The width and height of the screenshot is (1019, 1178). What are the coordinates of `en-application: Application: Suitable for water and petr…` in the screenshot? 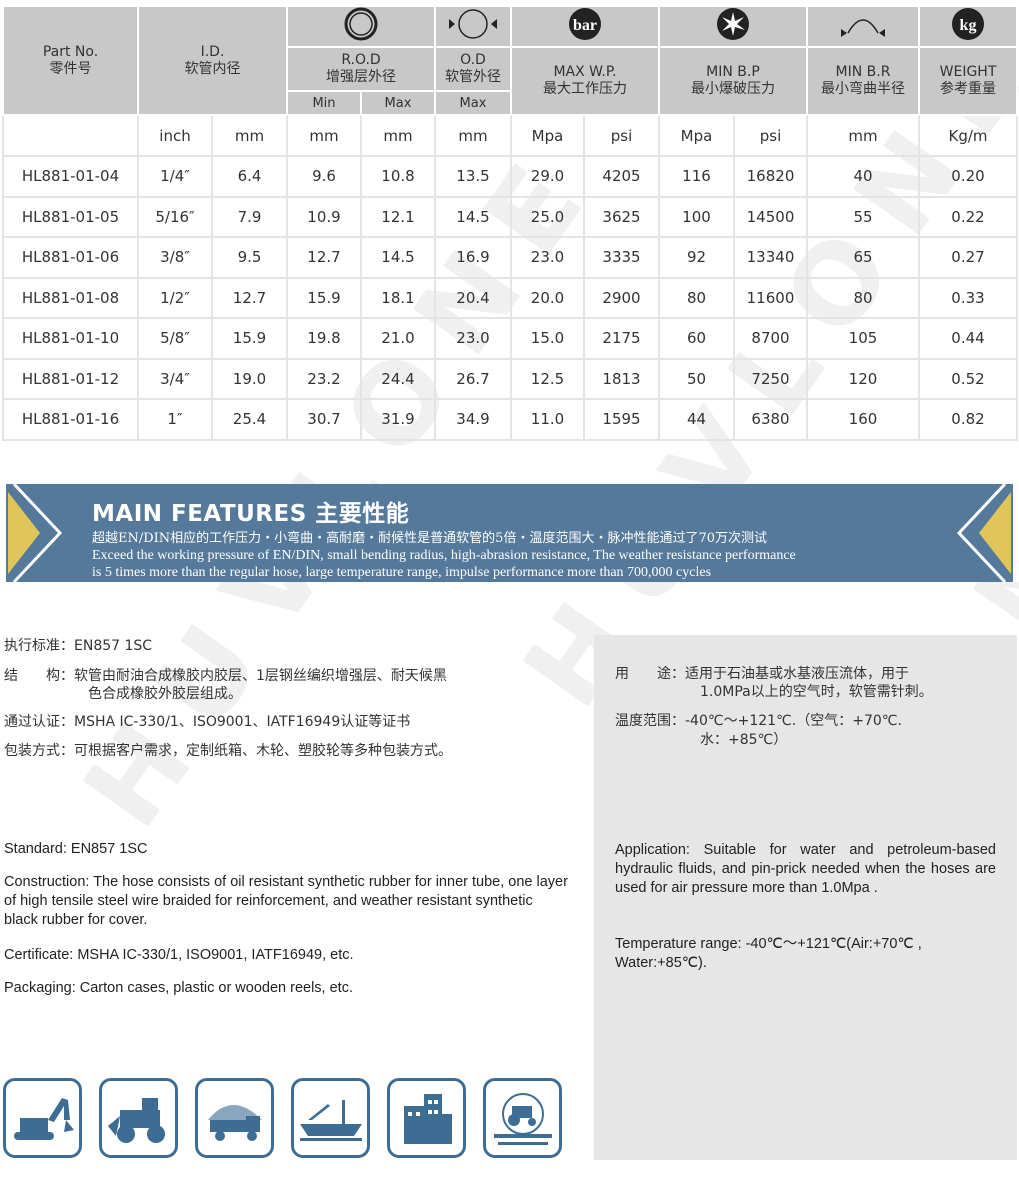 It's located at (805, 869).